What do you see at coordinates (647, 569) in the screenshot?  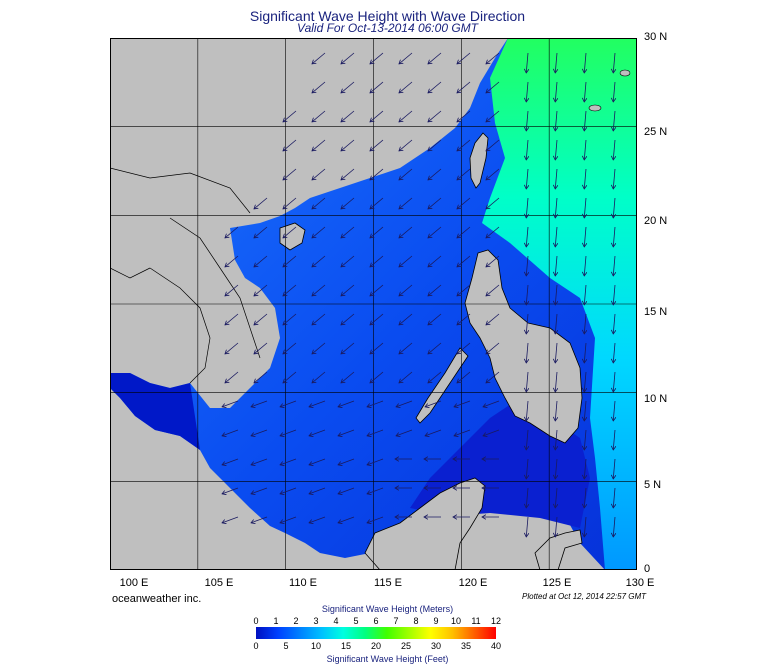 I see `lat-label-0: 0` at bounding box center [647, 569].